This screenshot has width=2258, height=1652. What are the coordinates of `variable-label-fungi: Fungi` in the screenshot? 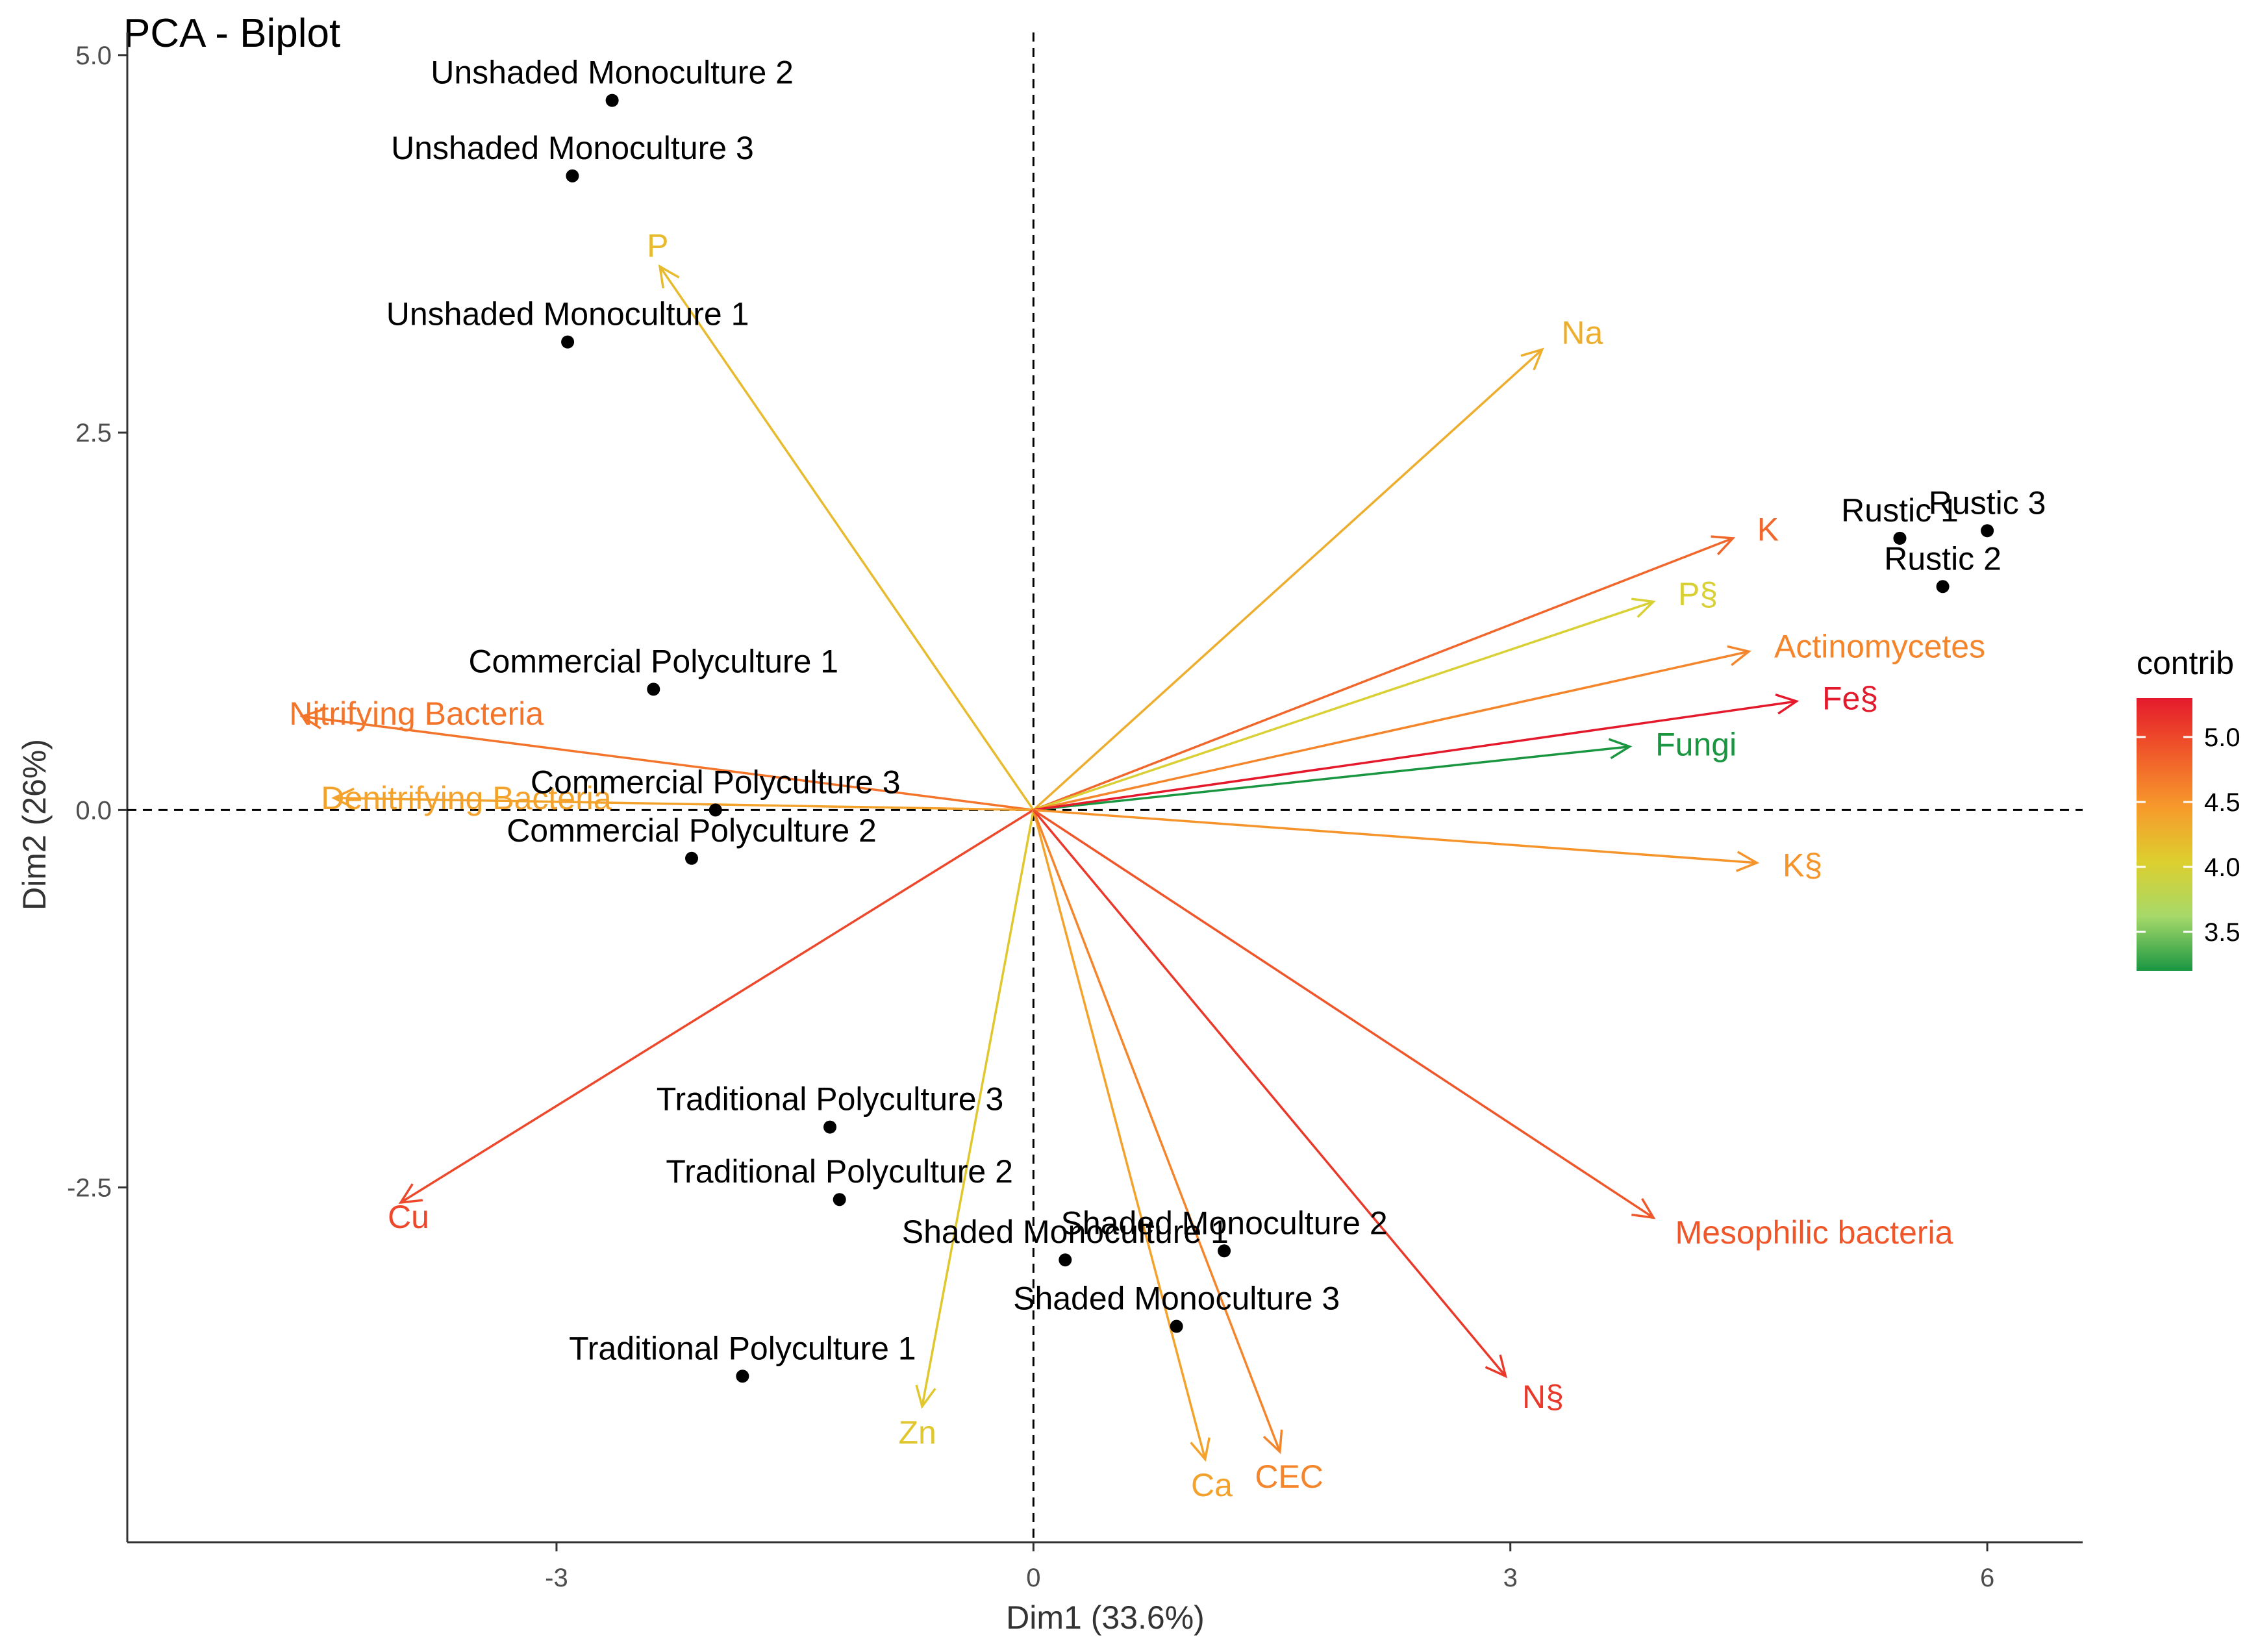 It's located at (1696, 744).